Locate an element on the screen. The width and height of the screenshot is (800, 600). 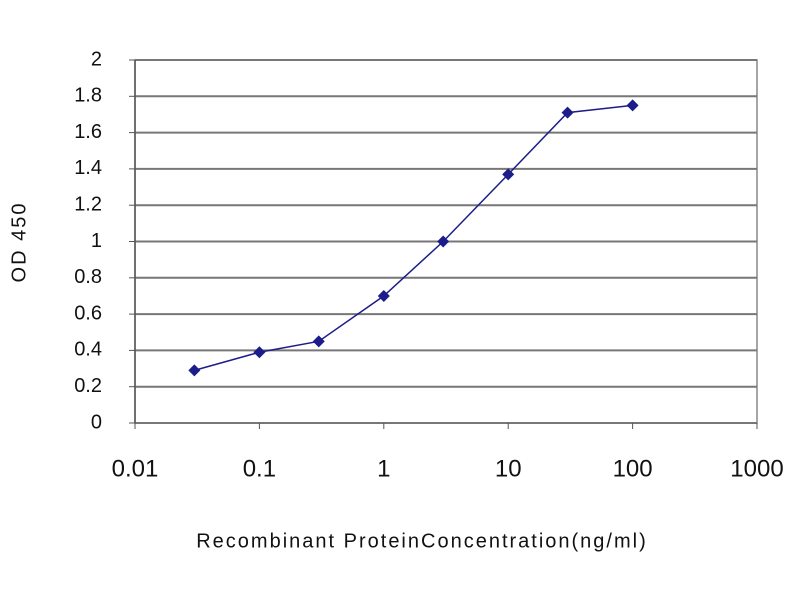
y-tick-label: 2 is located at coordinates (96, 59).